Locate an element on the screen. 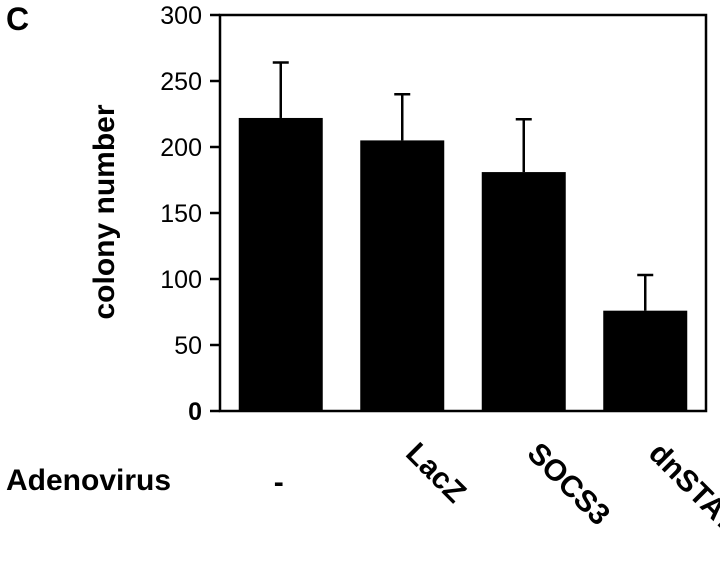 The image size is (720, 580). category-labels: - LacZ SOCS3 dnSTAT3 is located at coordinates (497, 493).